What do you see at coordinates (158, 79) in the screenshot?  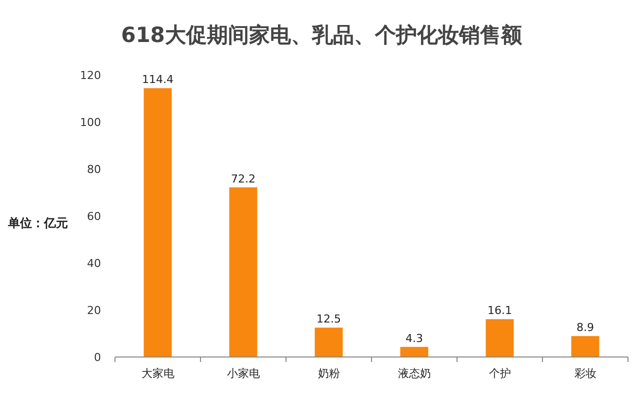 I see `data-label: 114.4` at bounding box center [158, 79].